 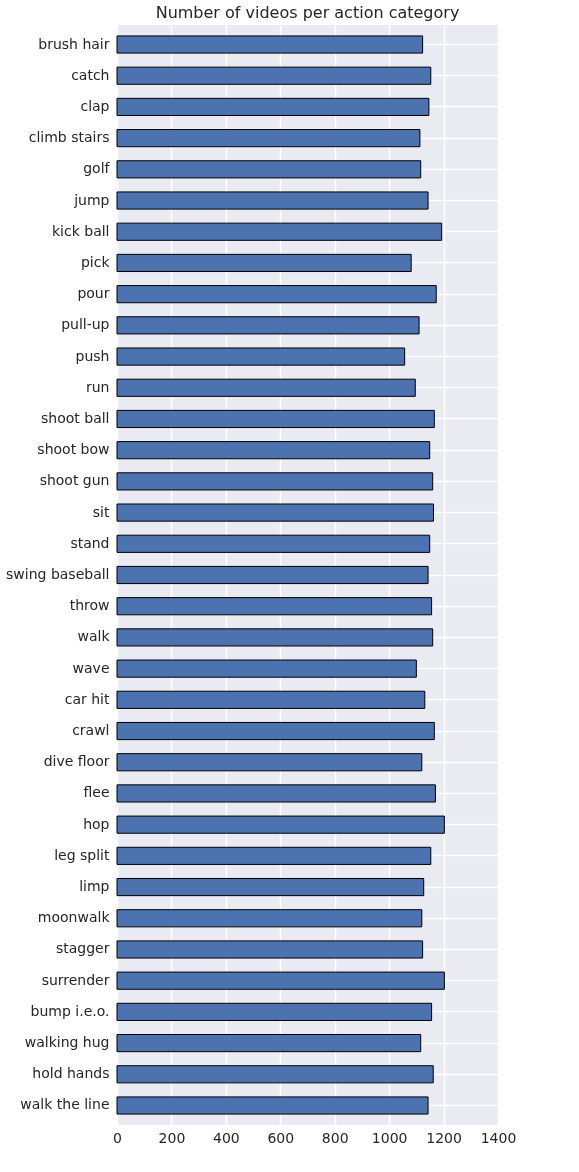 What do you see at coordinates (101, 511) in the screenshot?
I see `y-tick-label: sit` at bounding box center [101, 511].